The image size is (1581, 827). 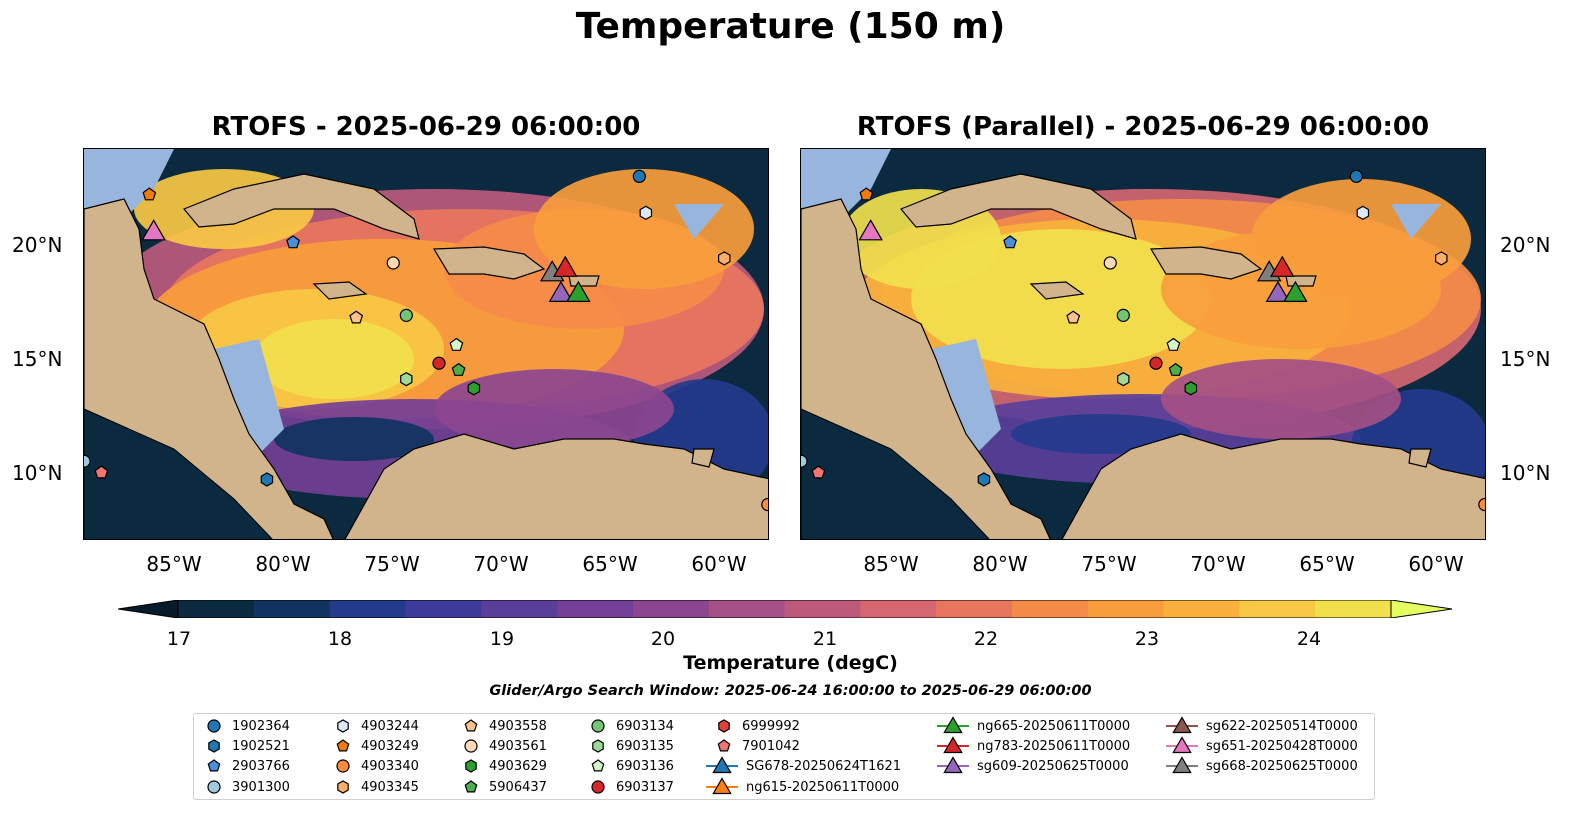 What do you see at coordinates (1033, 746) in the screenshot?
I see `legend-item: ng783-20250611T0000` at bounding box center [1033, 746].